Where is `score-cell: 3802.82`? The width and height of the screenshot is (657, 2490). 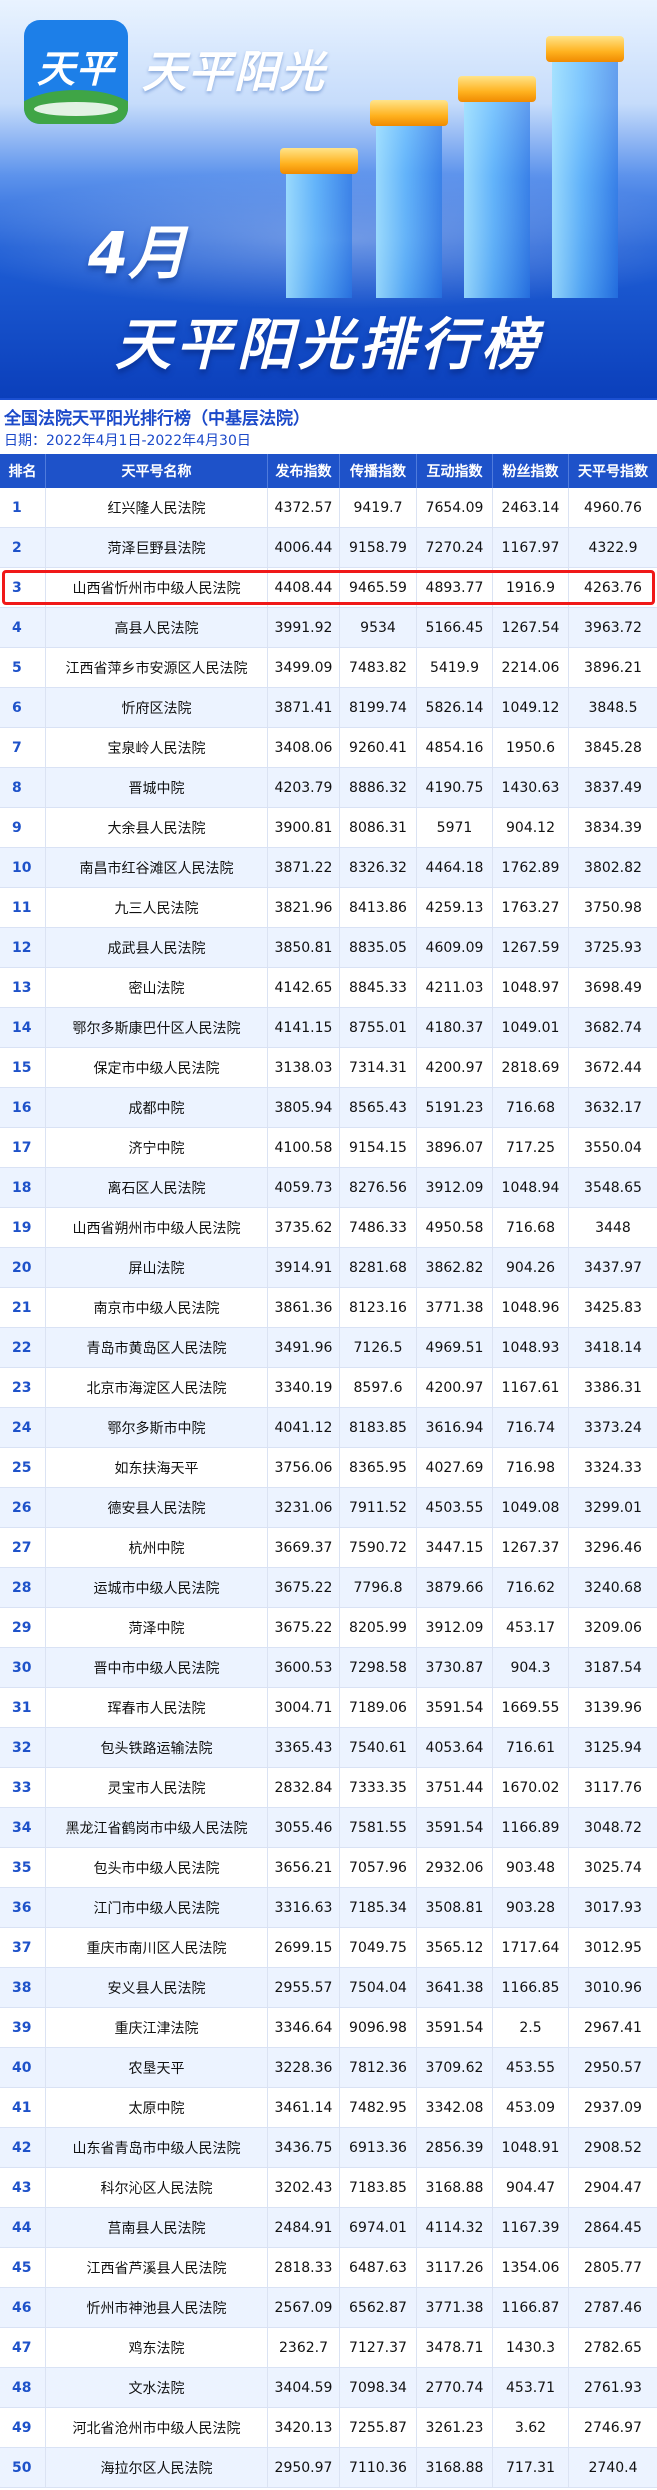 score-cell: 3802.82 is located at coordinates (613, 867).